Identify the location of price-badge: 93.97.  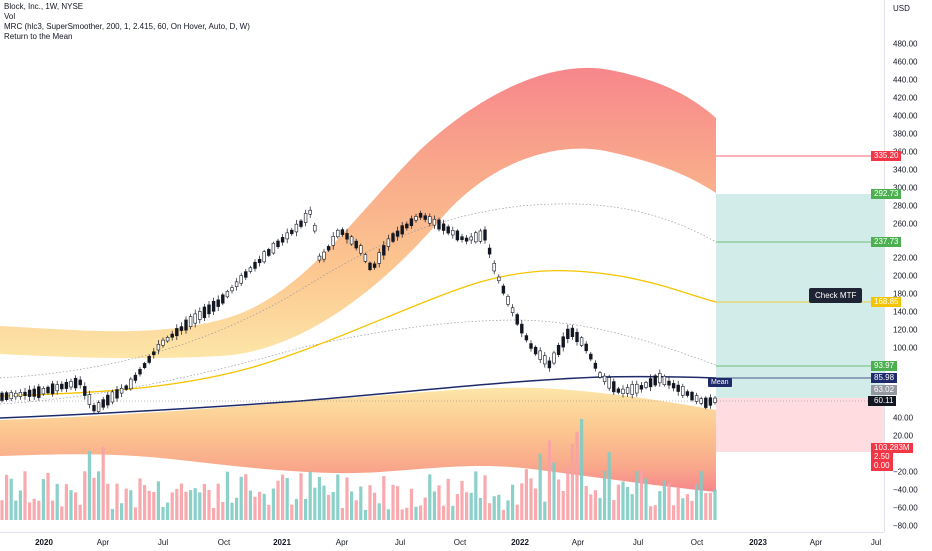
(884, 366).